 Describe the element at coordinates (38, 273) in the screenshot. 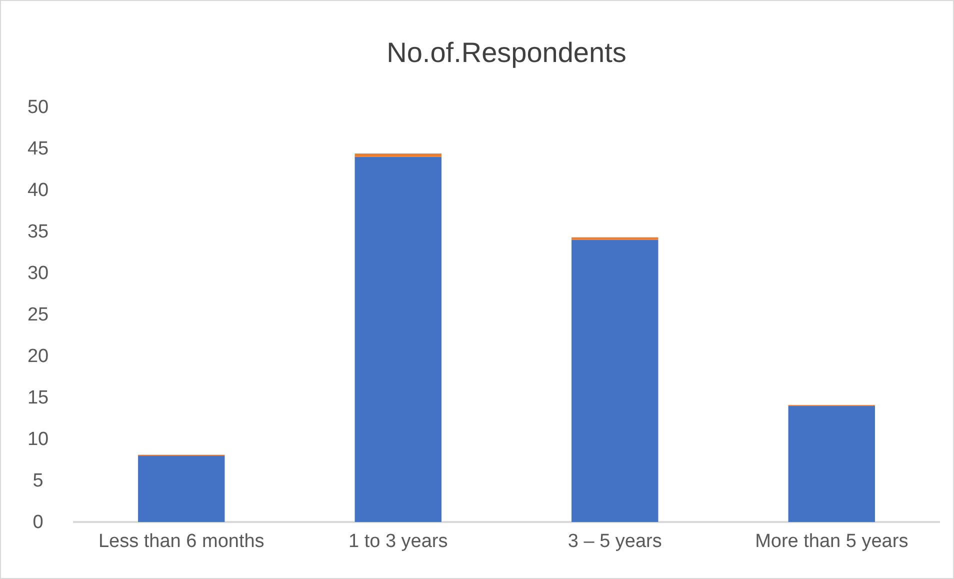

I see `y-tick-label: 30` at that location.